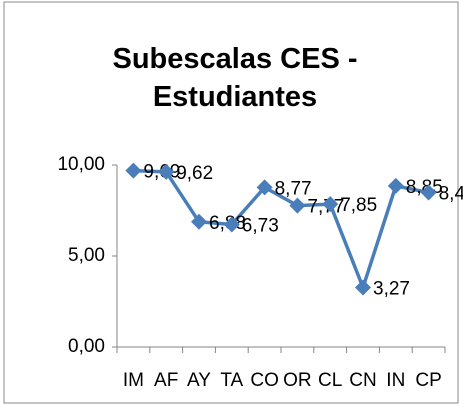  Describe the element at coordinates (362, 380) in the screenshot. I see `x-tick-label: CN` at that location.